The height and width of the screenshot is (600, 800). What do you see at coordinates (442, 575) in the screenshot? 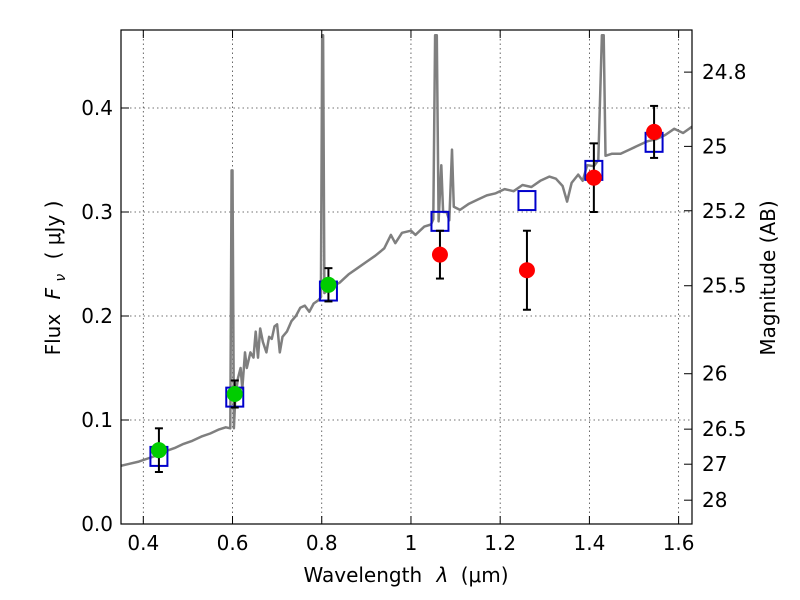
I see `x-axis-symbol: λ` at bounding box center [442, 575].